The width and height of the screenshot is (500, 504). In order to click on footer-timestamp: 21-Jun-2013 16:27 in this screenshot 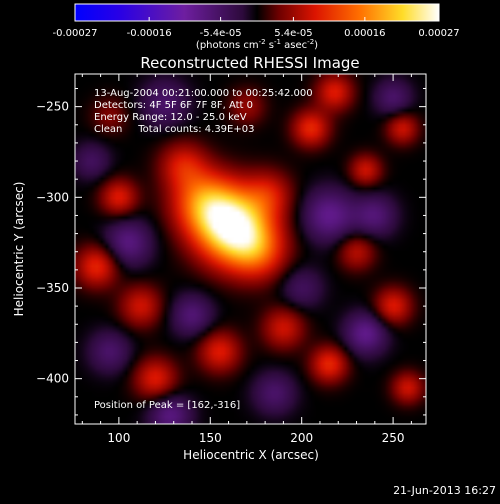, I will do `click(444, 490)`.